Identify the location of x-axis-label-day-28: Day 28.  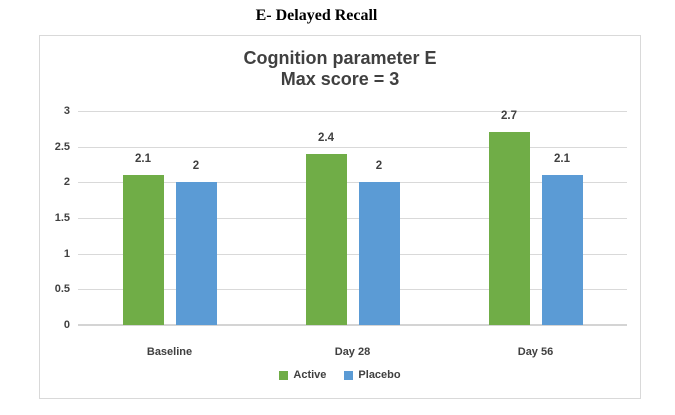
(352, 352).